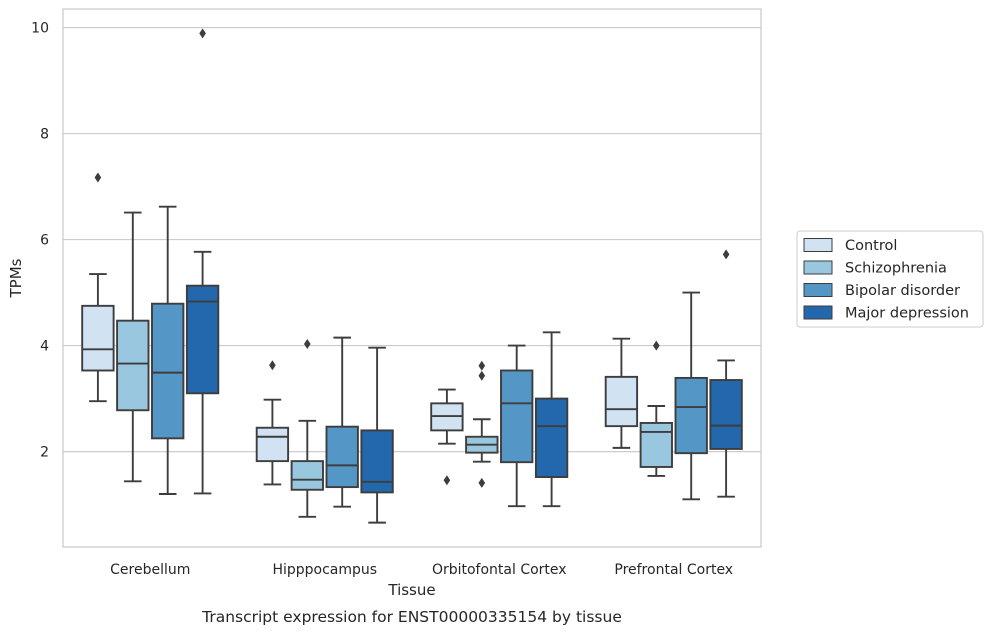 This screenshot has width=992, height=634. I want to click on legend-label-3: Major depression, so click(907, 314).